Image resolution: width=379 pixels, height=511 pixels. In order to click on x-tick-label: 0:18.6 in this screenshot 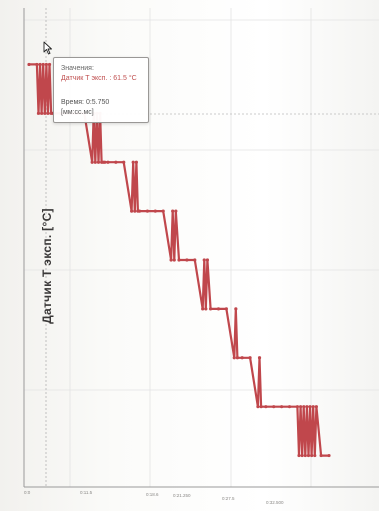, I will do `click(152, 494)`.